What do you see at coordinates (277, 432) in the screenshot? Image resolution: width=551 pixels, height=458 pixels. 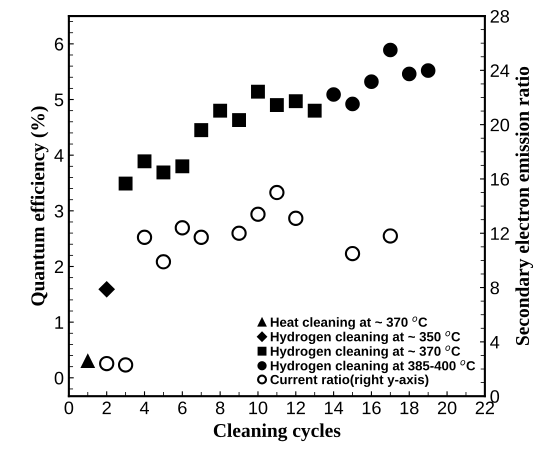 I see `x-axis-title: Cleaning cycles` at bounding box center [277, 432].